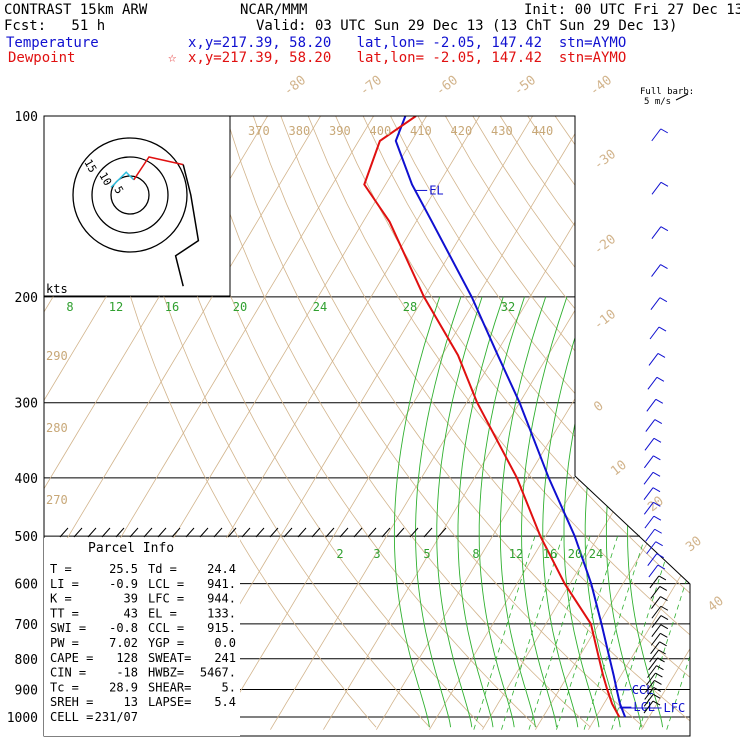 The height and width of the screenshot is (740, 740). I want to click on mixing-ratio-label: 5, so click(426, 554).